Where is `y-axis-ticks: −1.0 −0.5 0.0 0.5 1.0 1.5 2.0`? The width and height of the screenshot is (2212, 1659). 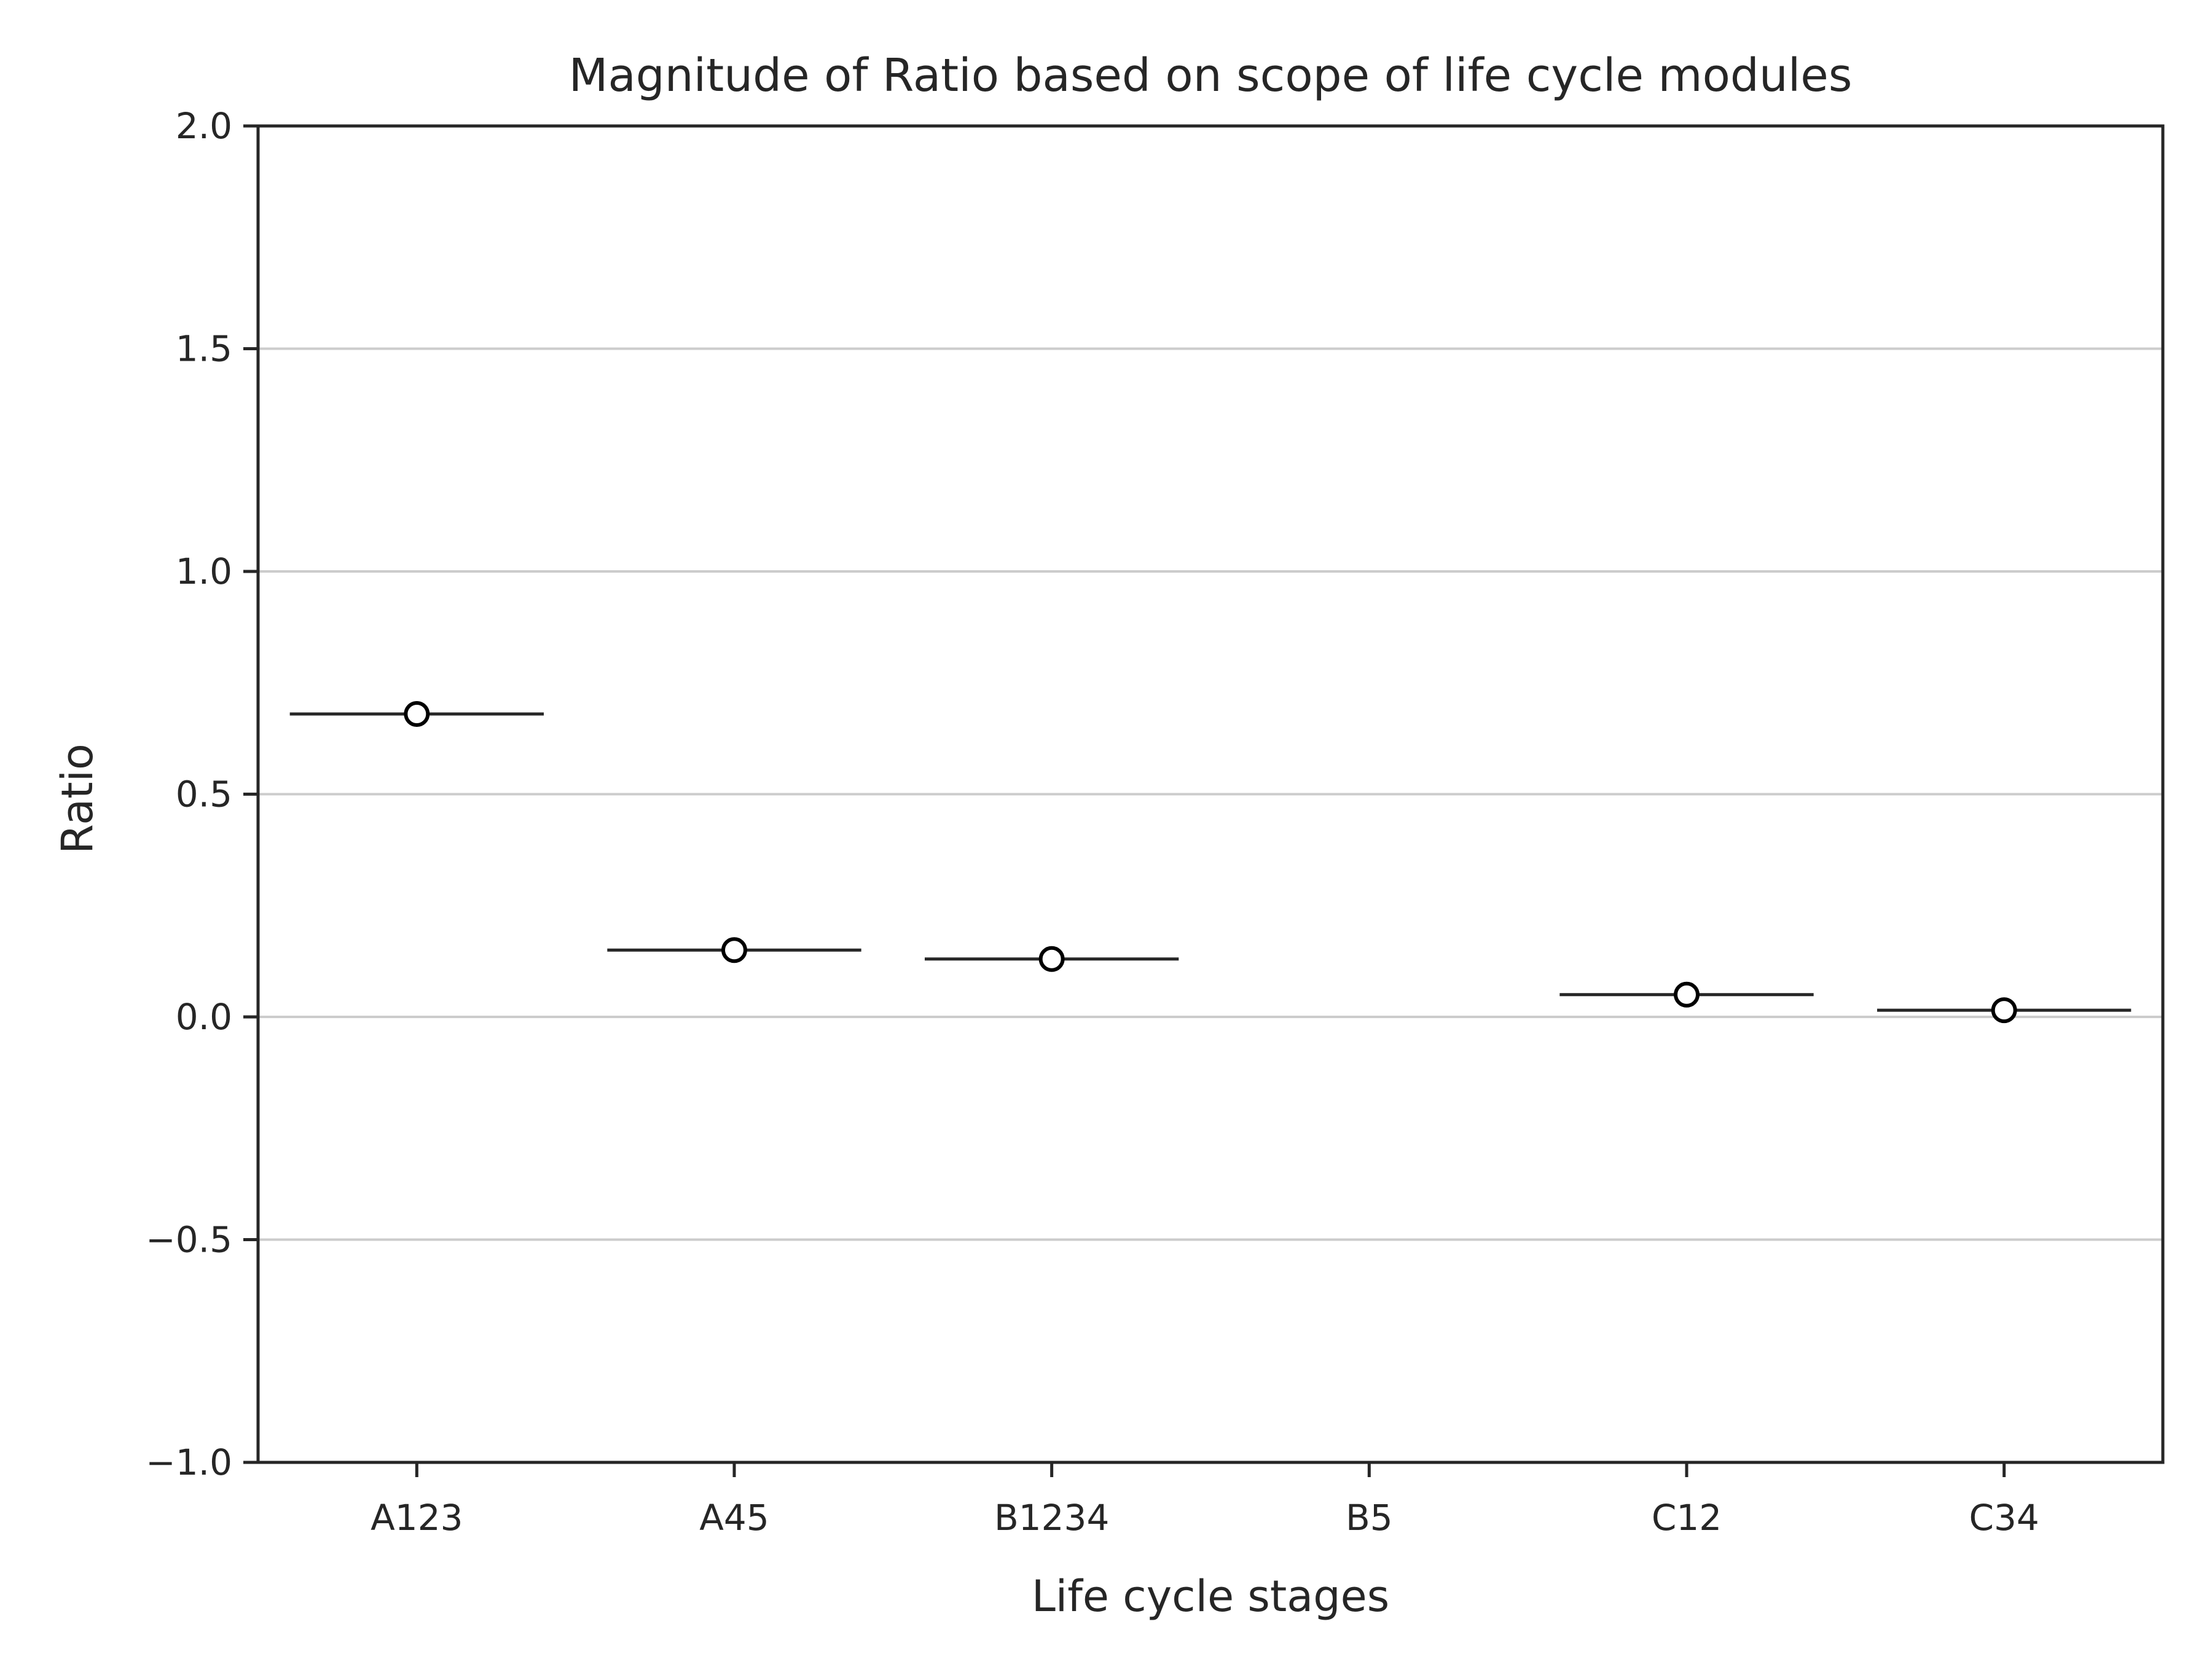 y-axis-ticks: −1.0 −0.5 0.0 0.5 1.0 1.5 2.0 is located at coordinates (202, 794).